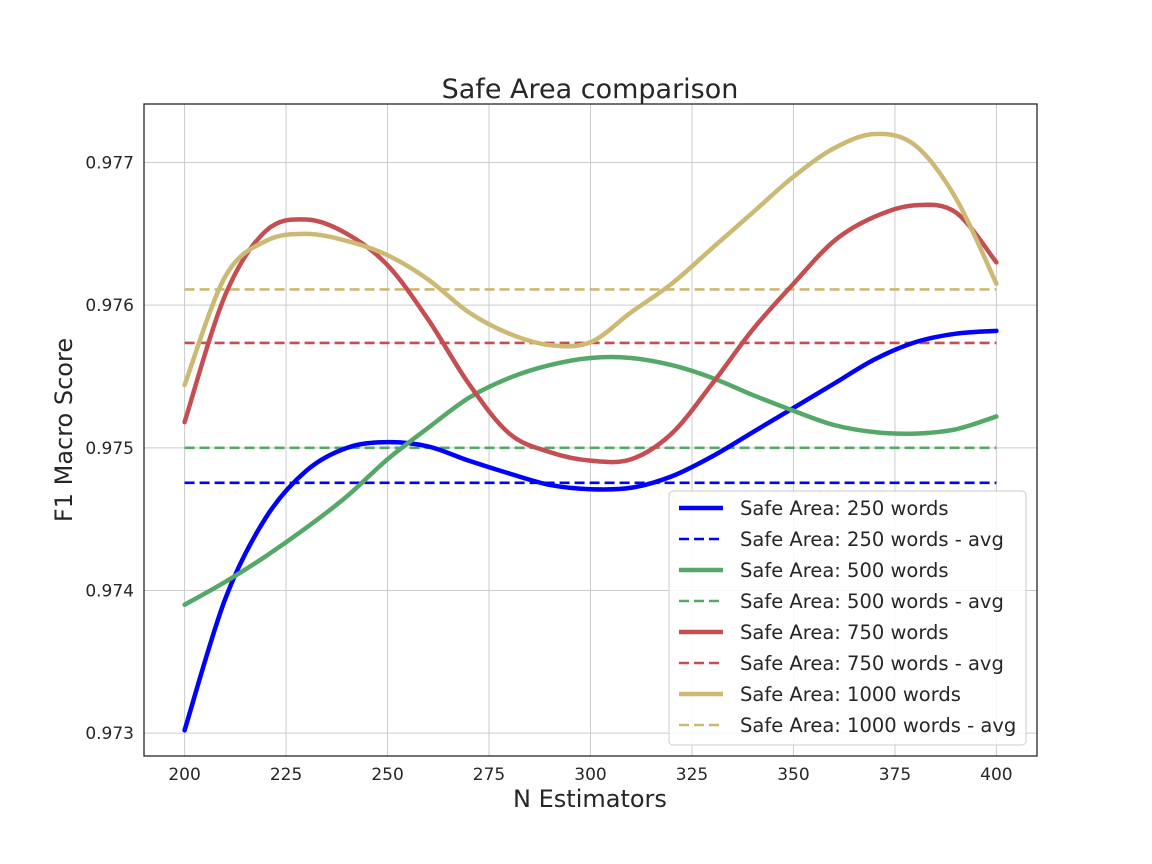 This screenshot has height=864, width=1152. I want to click on legend-entry: Safe Area: 250 words, so click(814, 508).